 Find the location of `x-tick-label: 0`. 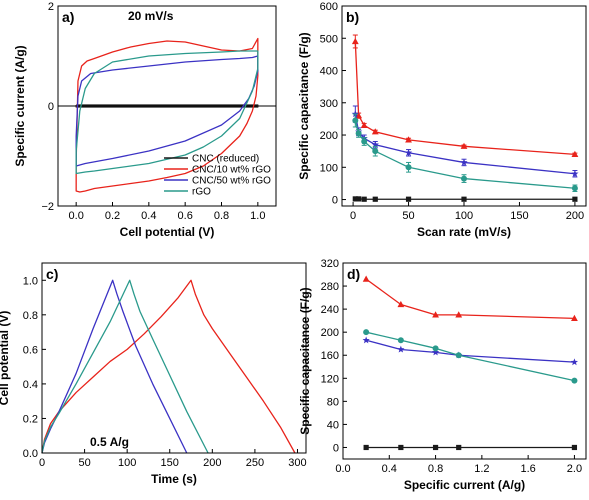

x-tick-label: 0 is located at coordinates (42, 463).